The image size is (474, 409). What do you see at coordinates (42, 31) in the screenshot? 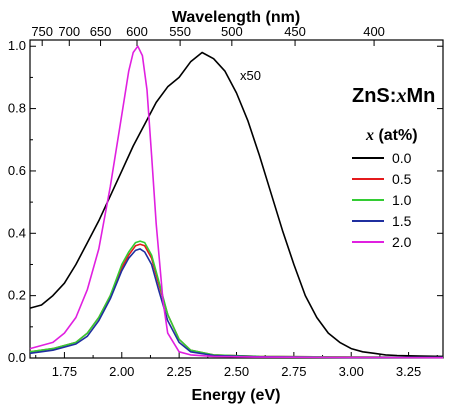
I see `top-tick-label: 750` at bounding box center [42, 31].